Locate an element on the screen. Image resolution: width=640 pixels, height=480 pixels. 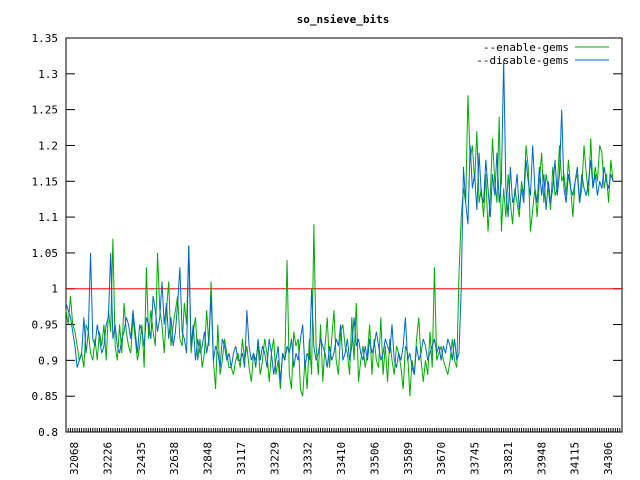
legend-label-1: --enable-gems is located at coordinates (526, 47).